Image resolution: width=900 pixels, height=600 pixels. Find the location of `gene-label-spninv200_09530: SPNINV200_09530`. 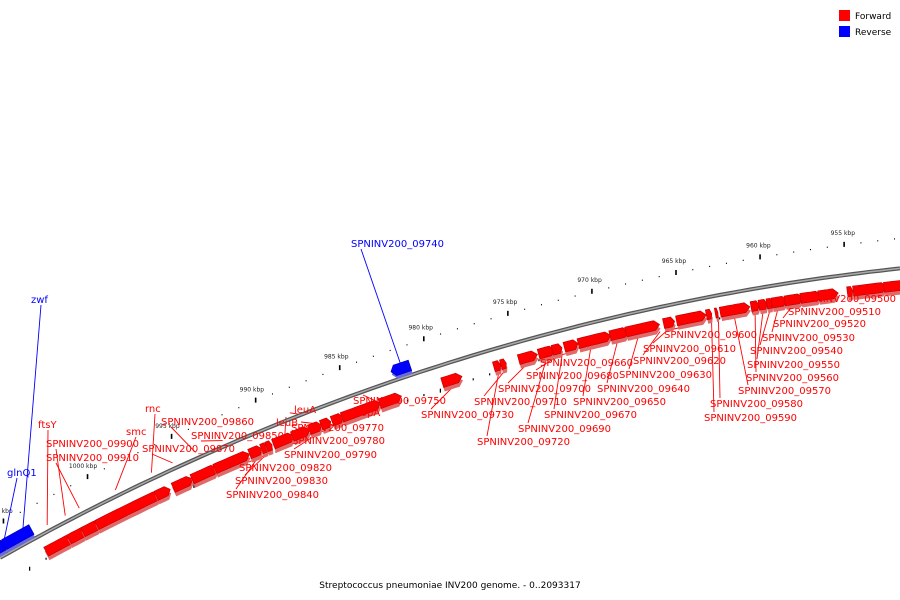

gene-label-spninv200_09530: SPNINV200_09530 is located at coordinates (808, 338).